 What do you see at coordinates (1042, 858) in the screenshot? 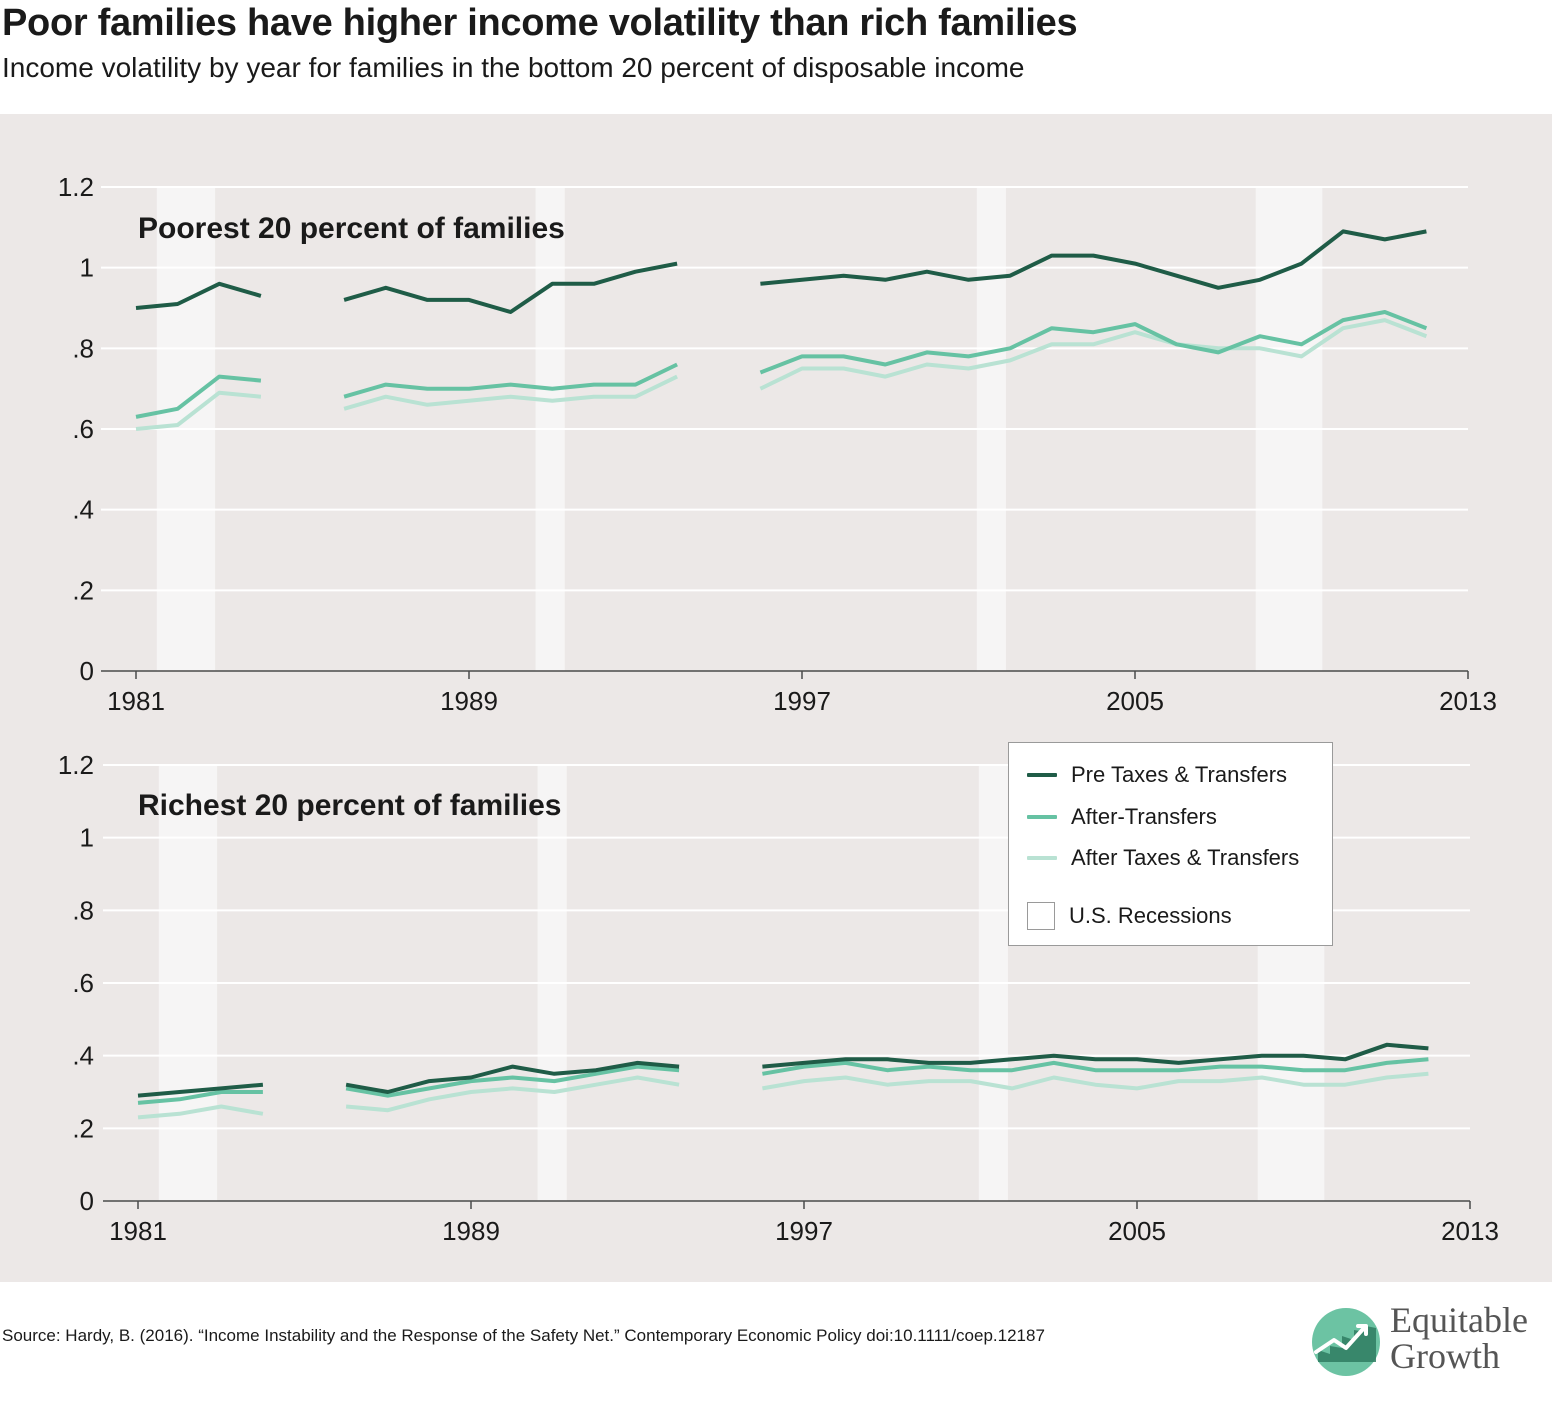
I see `legend-swatch-after-taxes` at bounding box center [1042, 858].